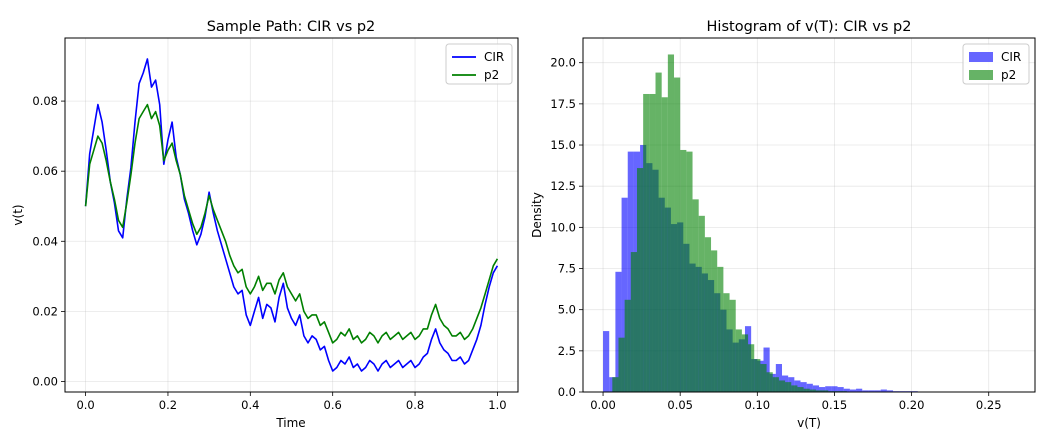 Image resolution: width=1057 pixels, height=439 pixels. Describe the element at coordinates (250, 405) in the screenshot. I see `x-tick-label: 0.4` at that location.